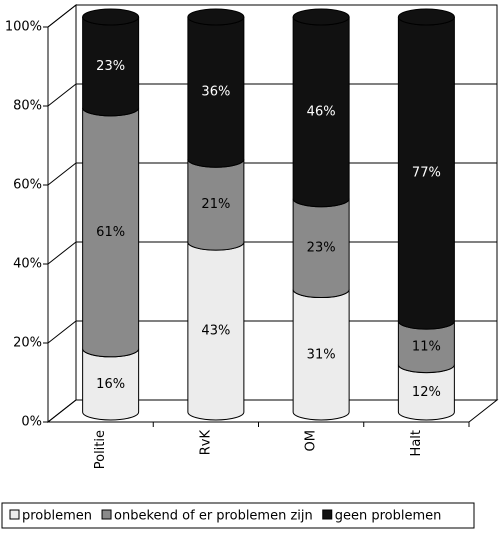 The height and width of the screenshot is (533, 503). Describe the element at coordinates (215, 331) in the screenshot. I see `value-label: 43%` at that location.